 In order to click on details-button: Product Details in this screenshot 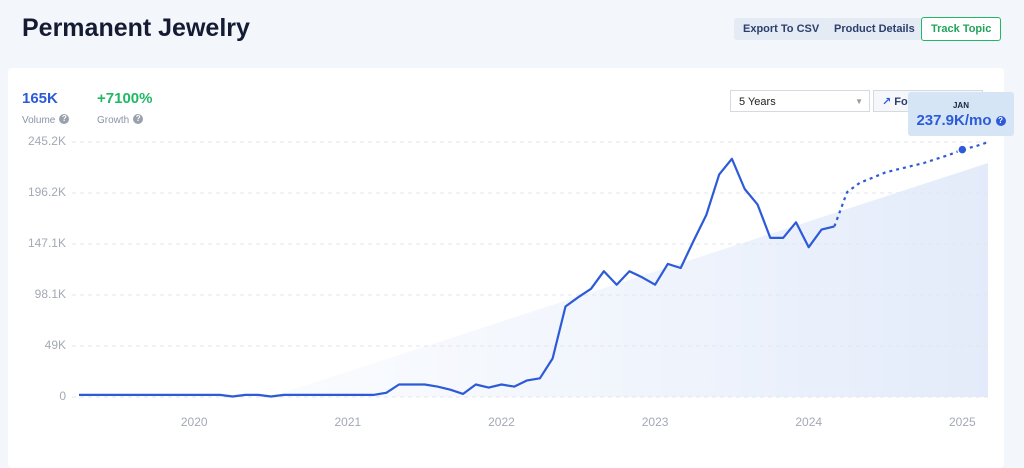, I will do `click(874, 29)`.